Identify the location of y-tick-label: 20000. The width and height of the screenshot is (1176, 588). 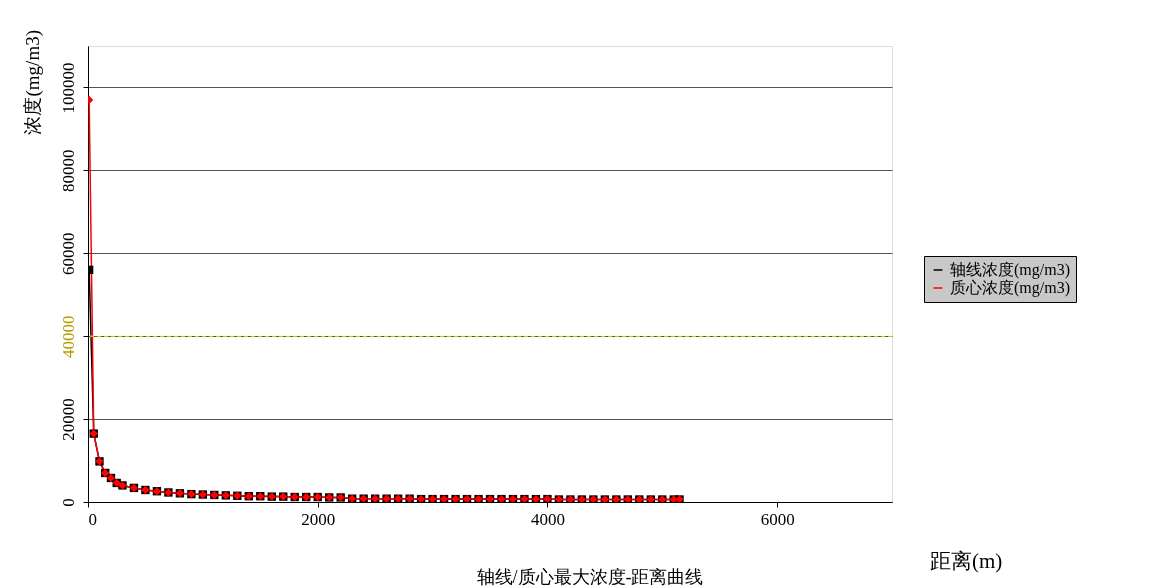
(68, 419).